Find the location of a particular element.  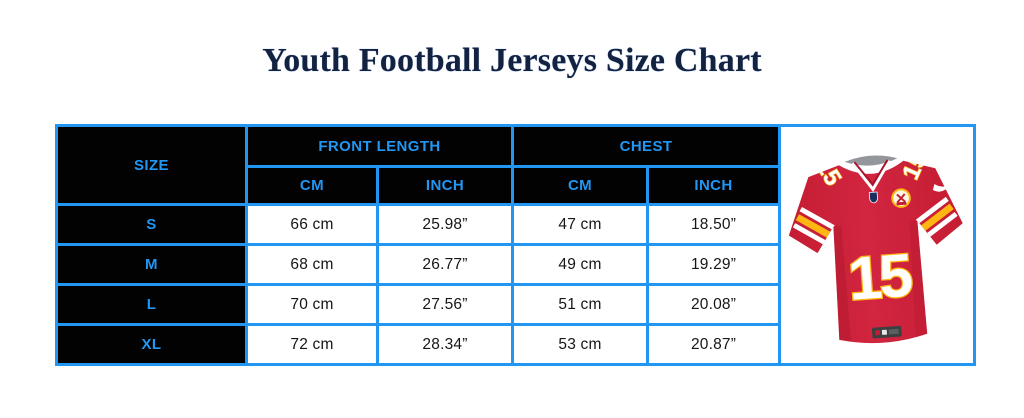

chest-inch-value: 18.50” is located at coordinates (714, 224).